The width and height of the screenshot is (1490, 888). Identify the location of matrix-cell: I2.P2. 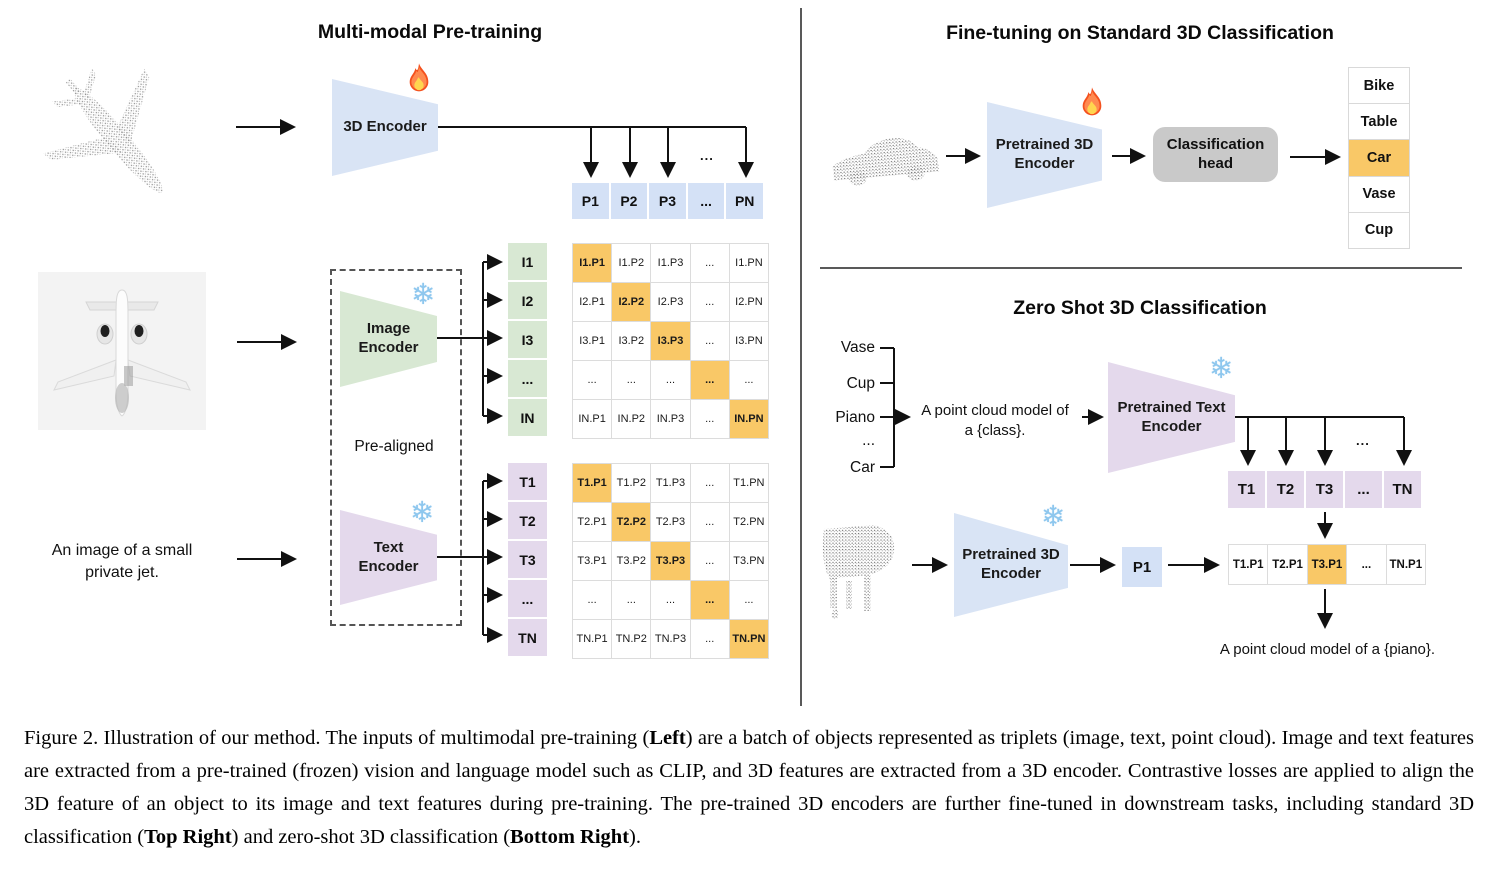
(631, 302).